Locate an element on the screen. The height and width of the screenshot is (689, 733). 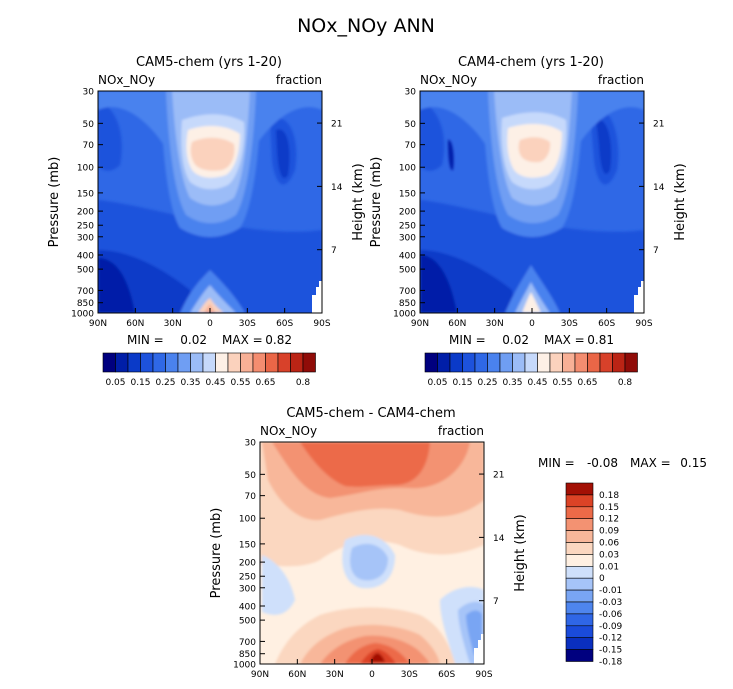
colorbar: 0.05 0.15 0.25 0.35 0.45 0.55 0.65 0.8 is located at coordinates (209, 370).